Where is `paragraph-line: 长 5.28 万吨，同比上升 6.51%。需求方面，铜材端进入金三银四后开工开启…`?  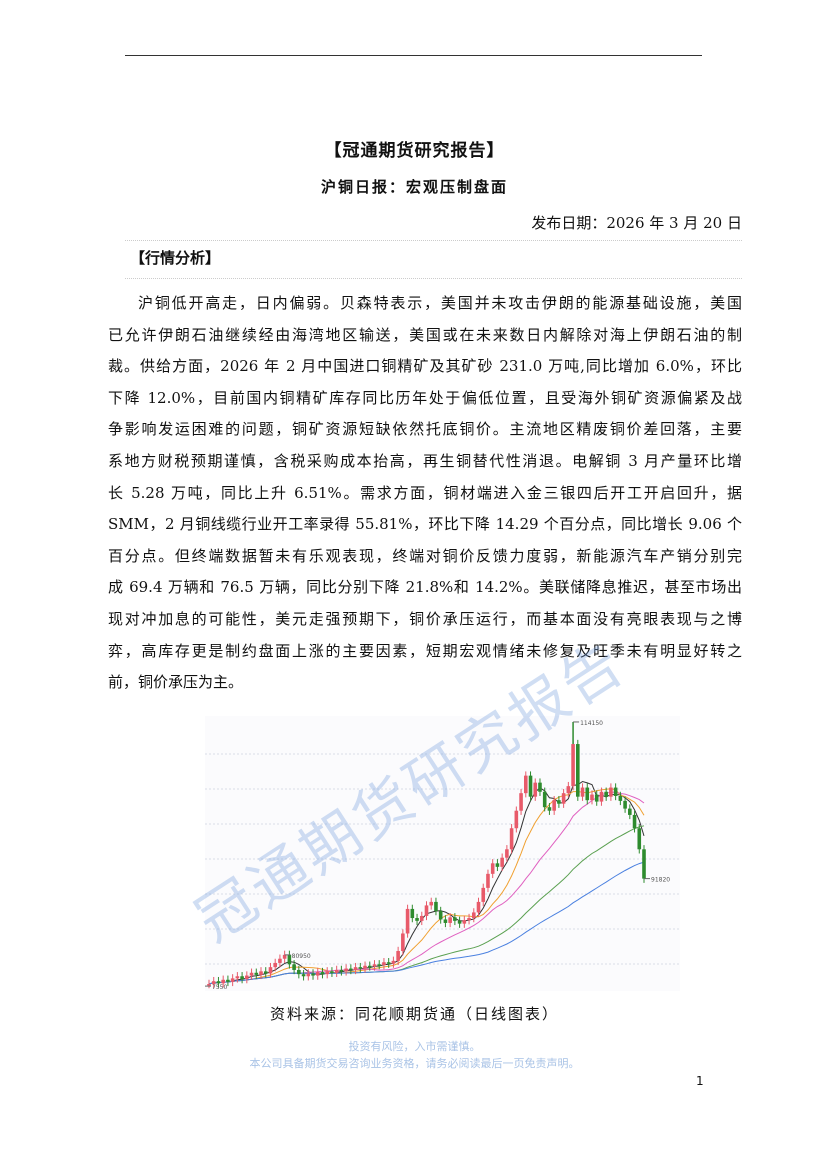
paragraph-line: 长 5.28 万吨，同比上升 6.51%。需求方面，铜材端进入金三银四后开工开启… is located at coordinates (425, 492).